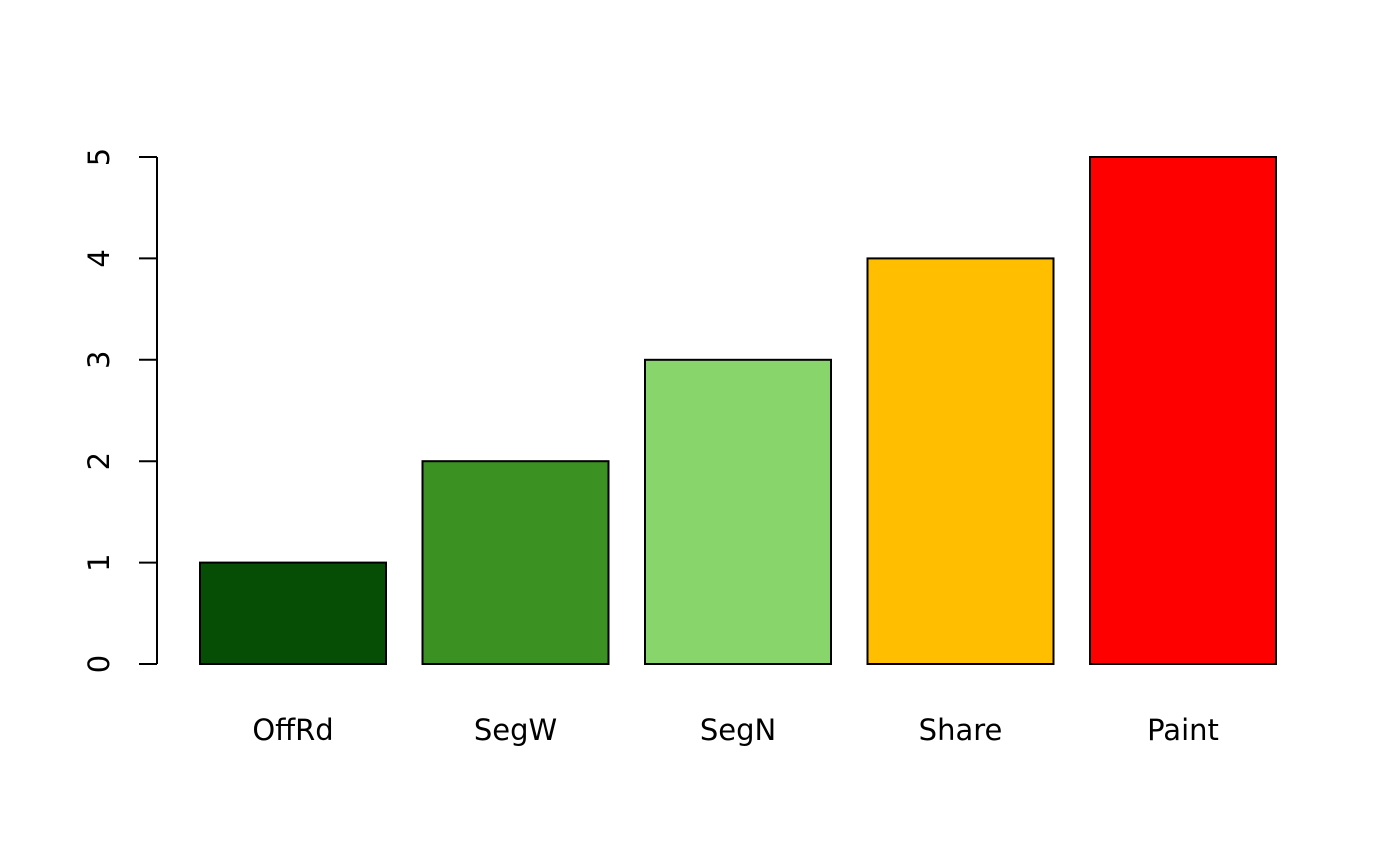  What do you see at coordinates (515, 563) in the screenshot?
I see `bar-segw` at bounding box center [515, 563].